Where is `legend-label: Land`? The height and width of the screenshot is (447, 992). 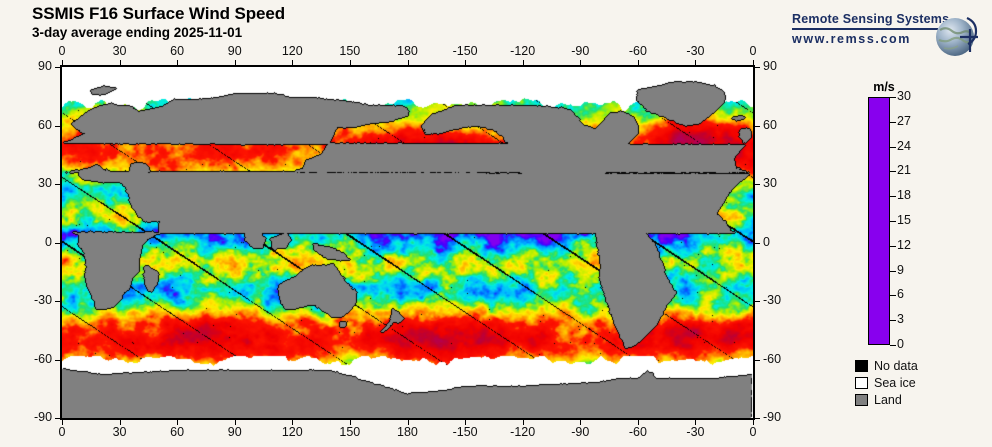 legend-label: Land is located at coordinates (888, 399).